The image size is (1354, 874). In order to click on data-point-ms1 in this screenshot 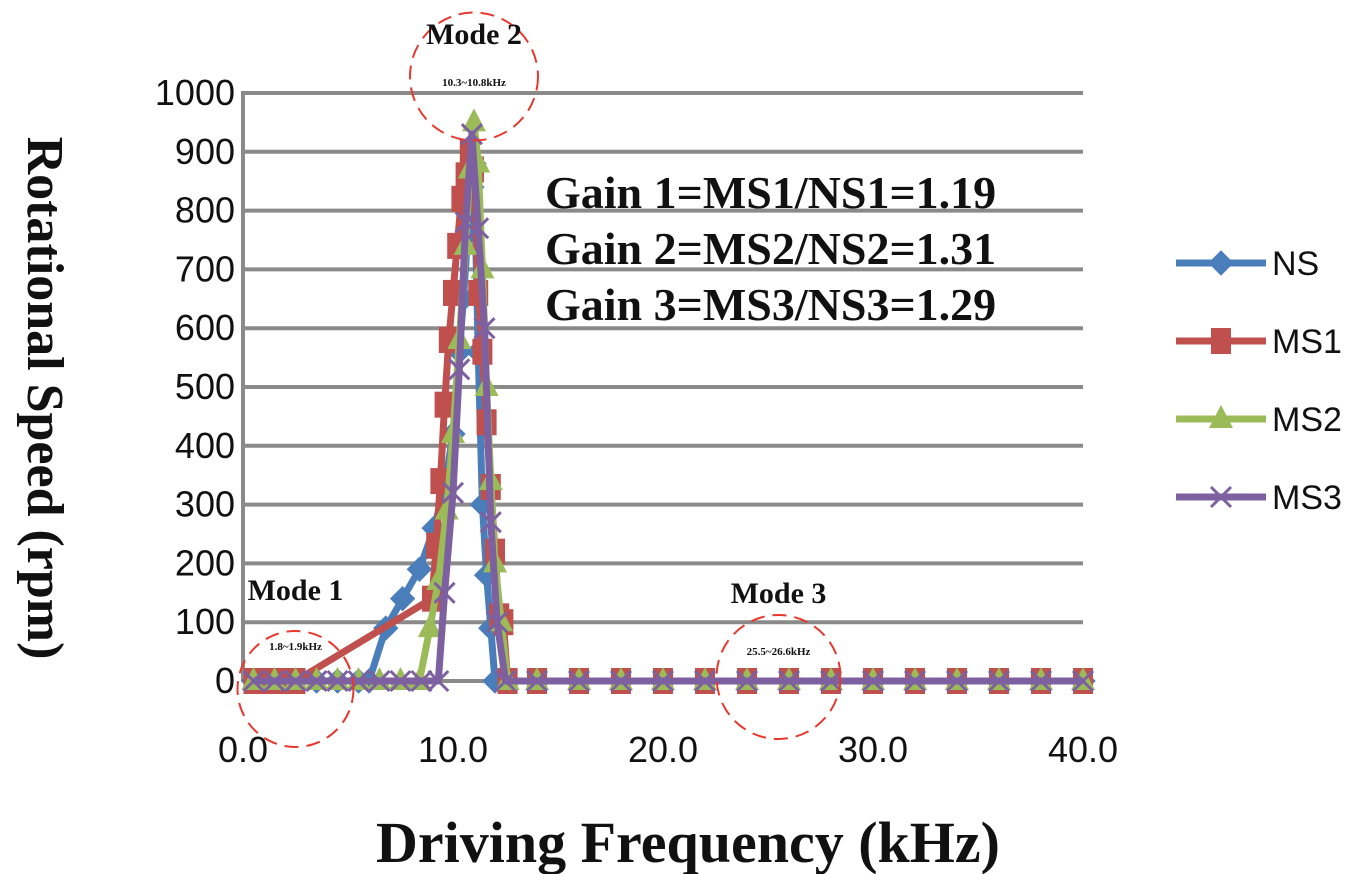, I will do `click(444, 404)`.